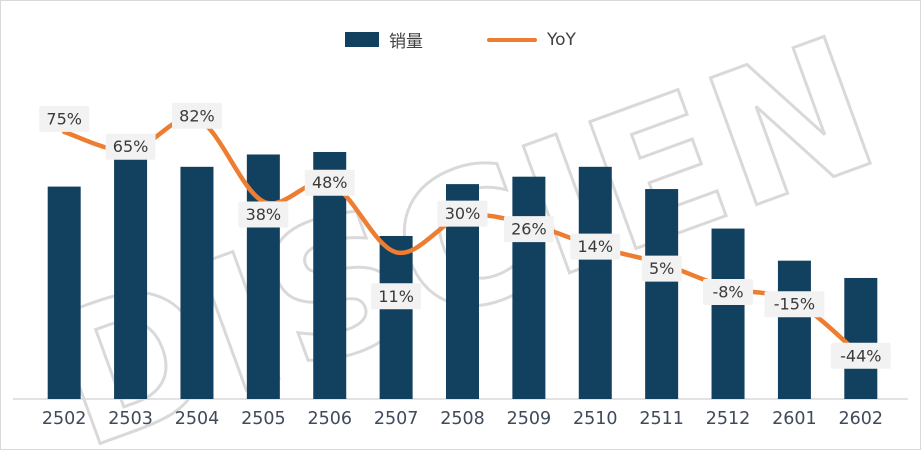 This screenshot has height=450, width=921. What do you see at coordinates (64, 419) in the screenshot?
I see `x-tick-2502: 2502` at bounding box center [64, 419].